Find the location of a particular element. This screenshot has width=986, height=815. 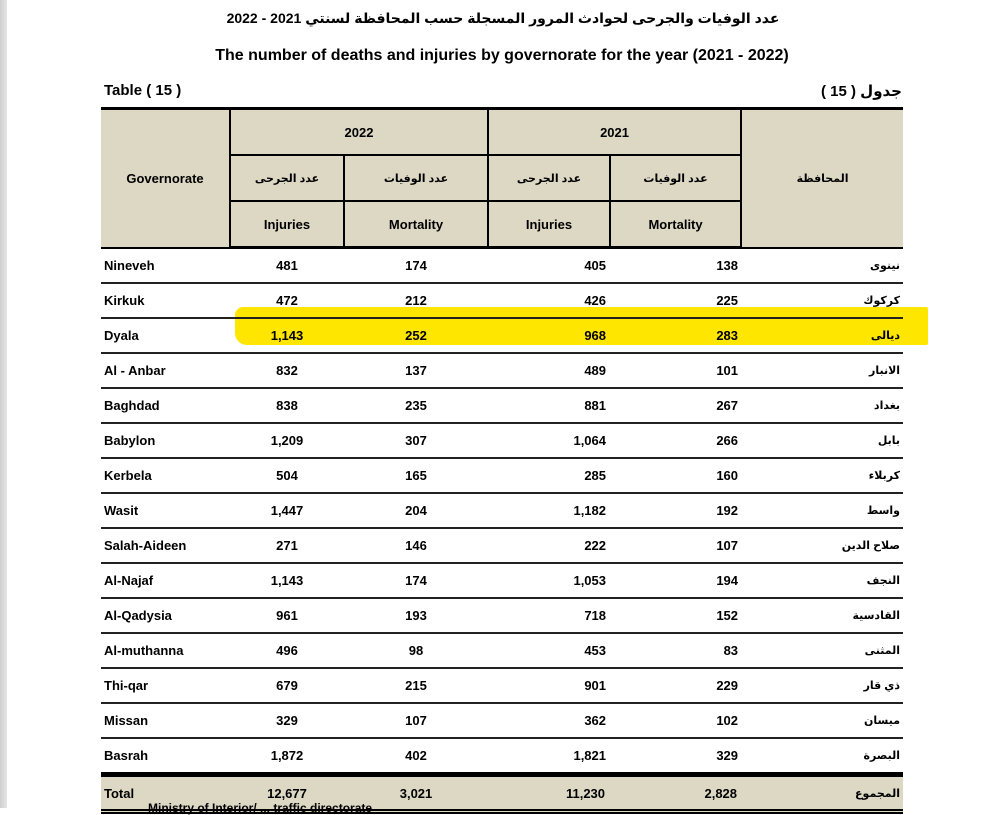

mortality-2022-cell: 402 is located at coordinates (416, 757).